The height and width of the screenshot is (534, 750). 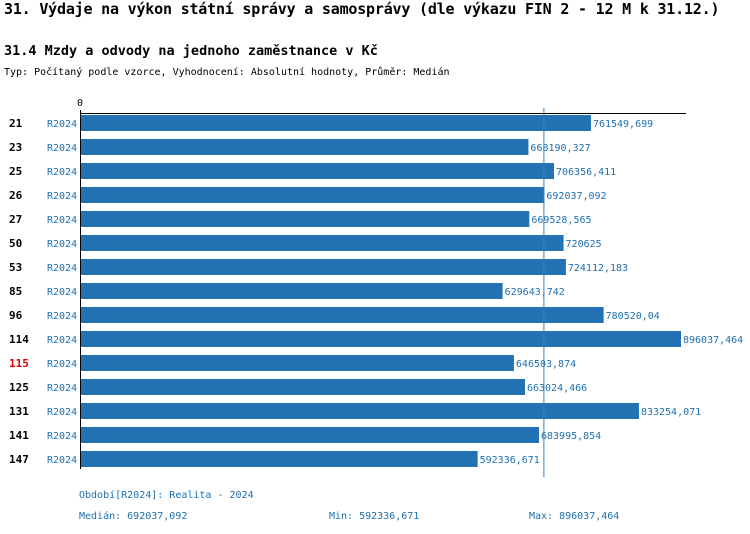 I want to click on data-label: 592336,671, so click(x=510, y=460).